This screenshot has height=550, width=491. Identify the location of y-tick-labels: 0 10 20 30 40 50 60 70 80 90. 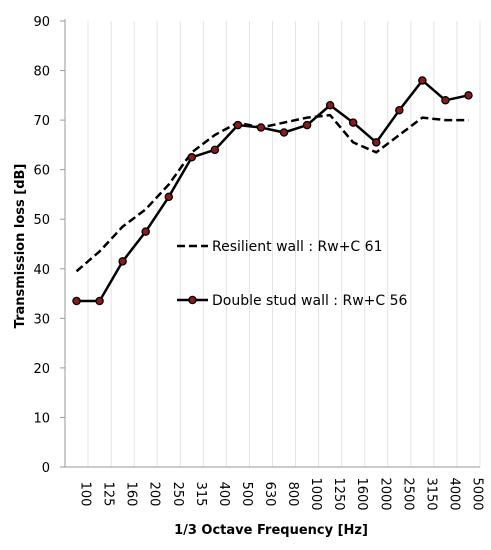
(41, 245).